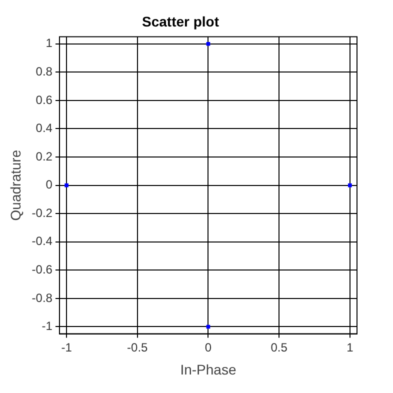 The width and height of the screenshot is (393, 393). Describe the element at coordinates (49, 43) in the screenshot. I see `y-tick-label: 1` at that location.